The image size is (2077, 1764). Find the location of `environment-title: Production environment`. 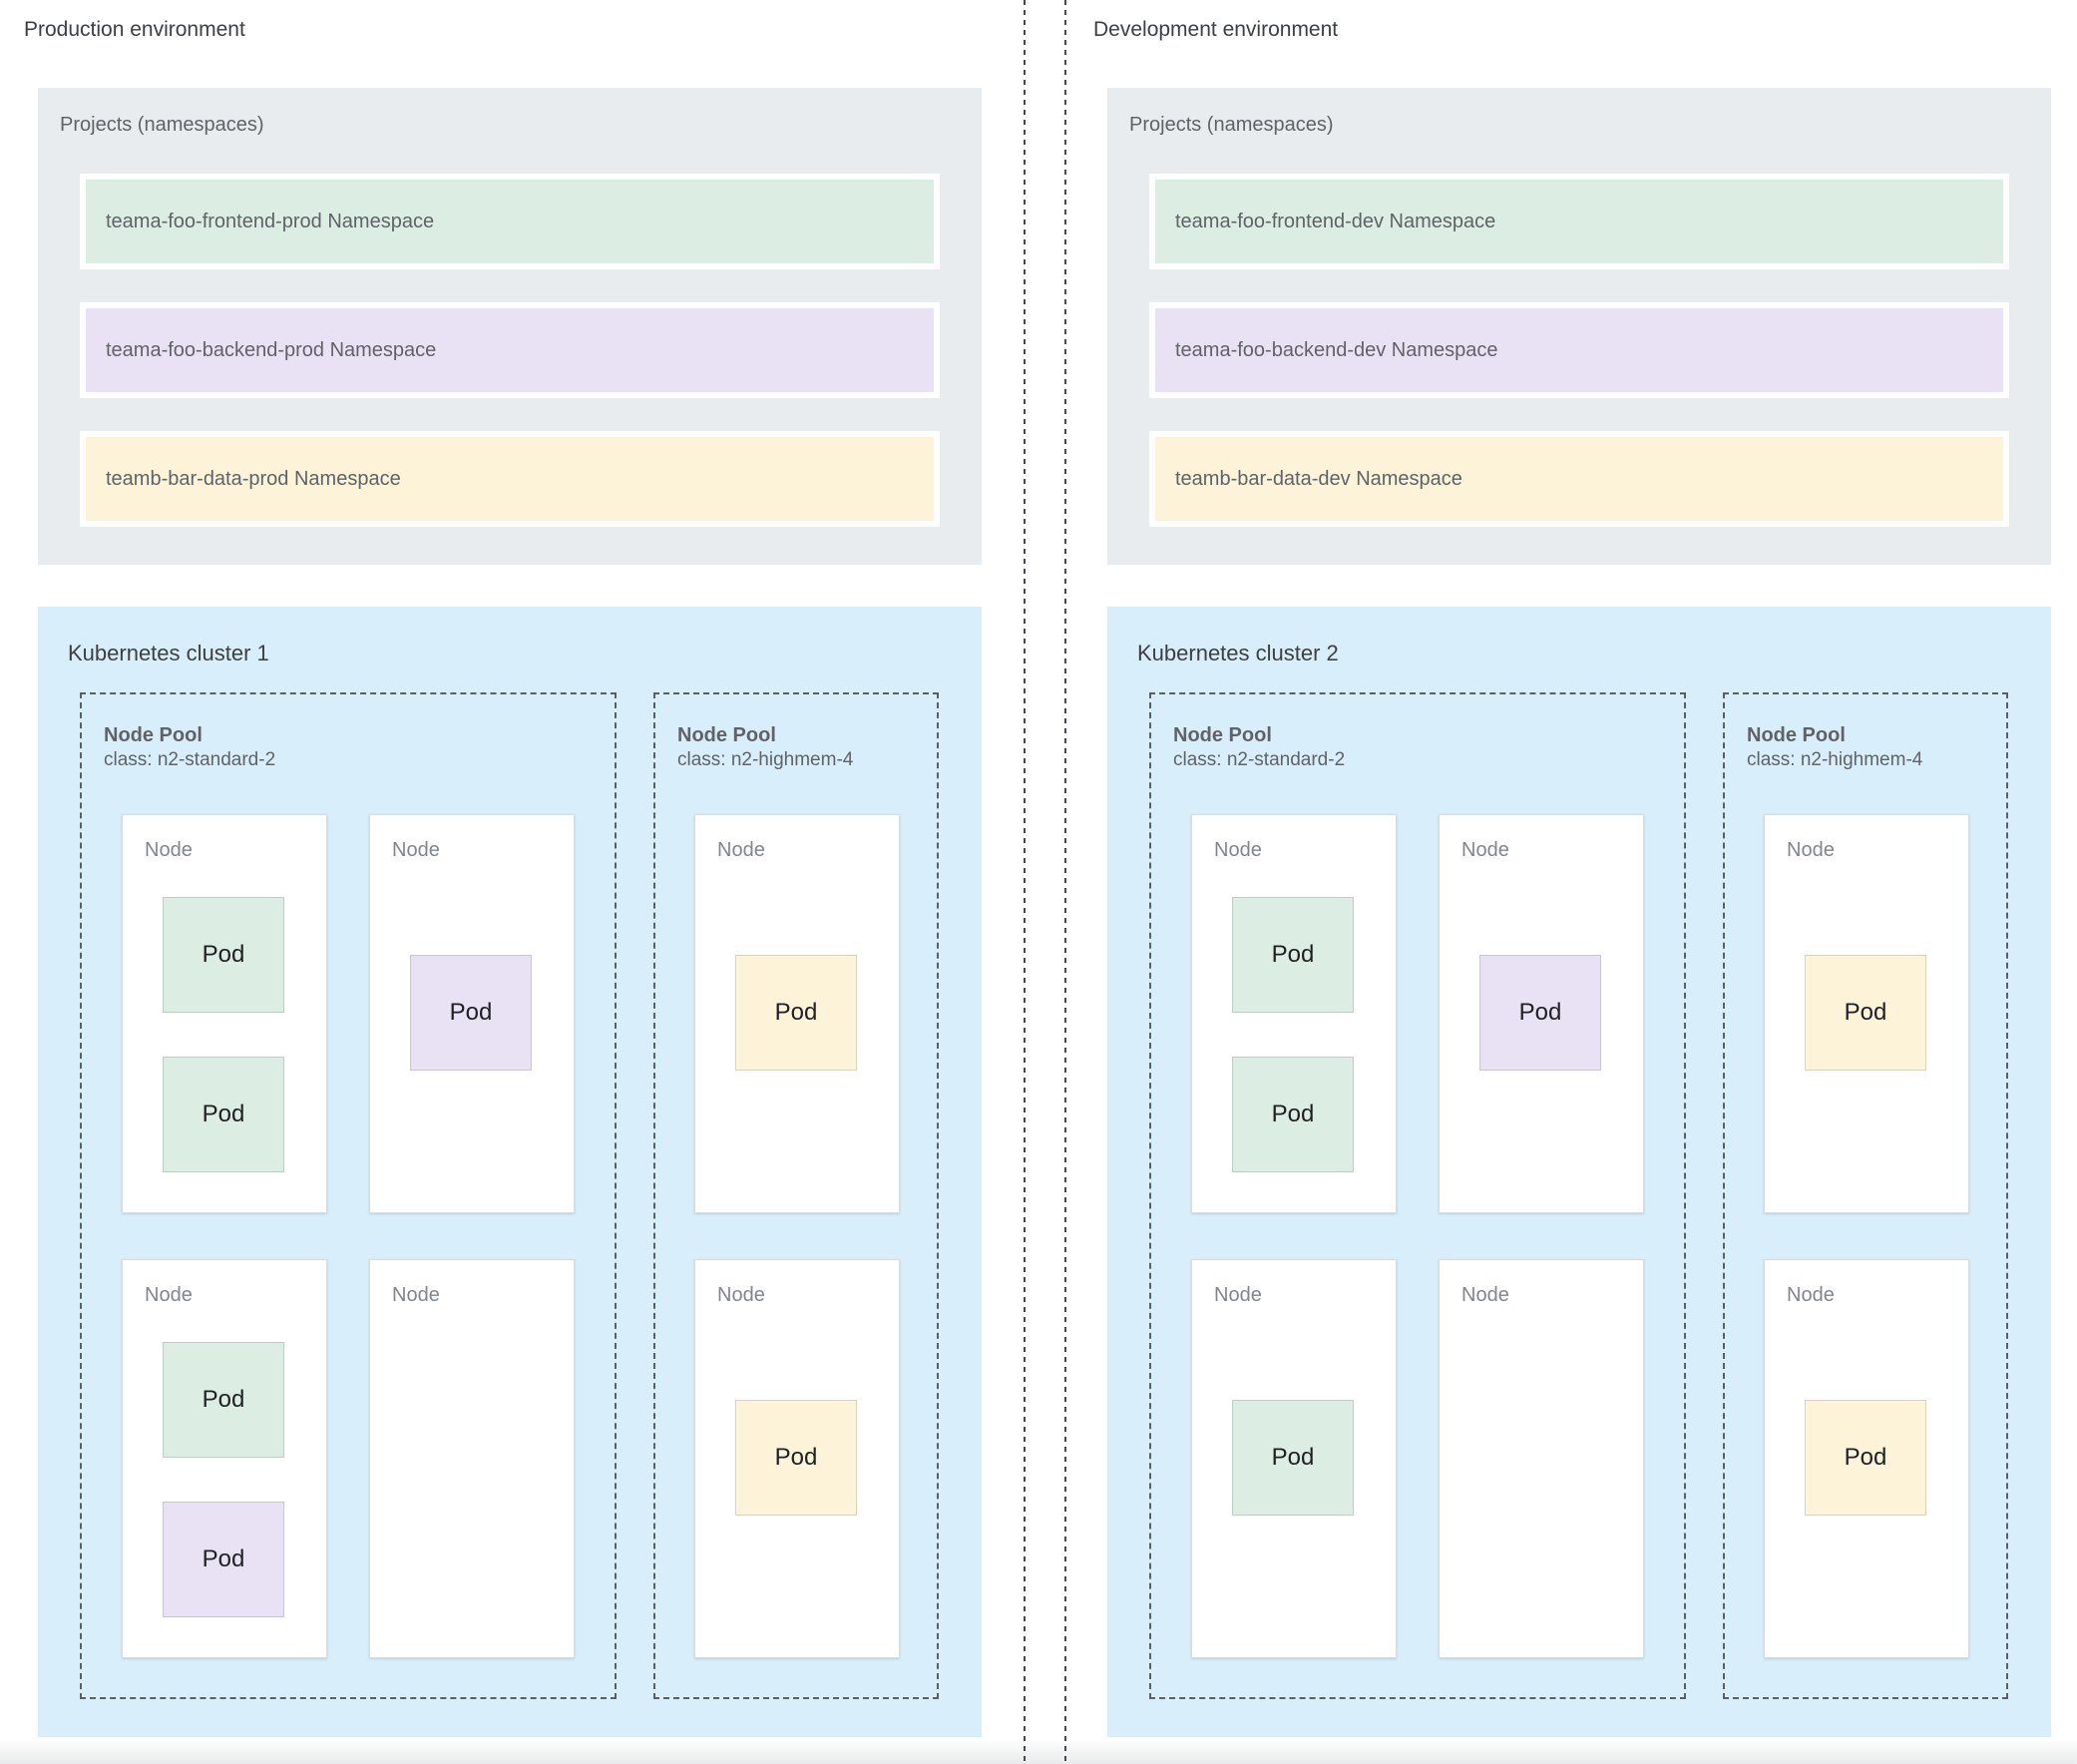

environment-title: Production environment is located at coordinates (134, 29).